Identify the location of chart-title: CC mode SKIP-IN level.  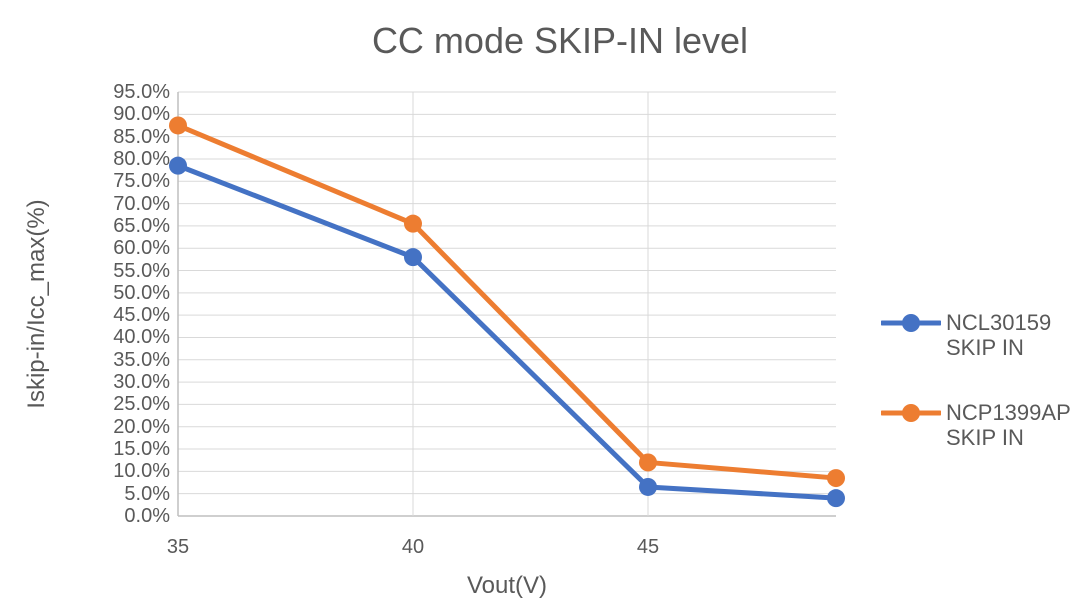
(560, 40).